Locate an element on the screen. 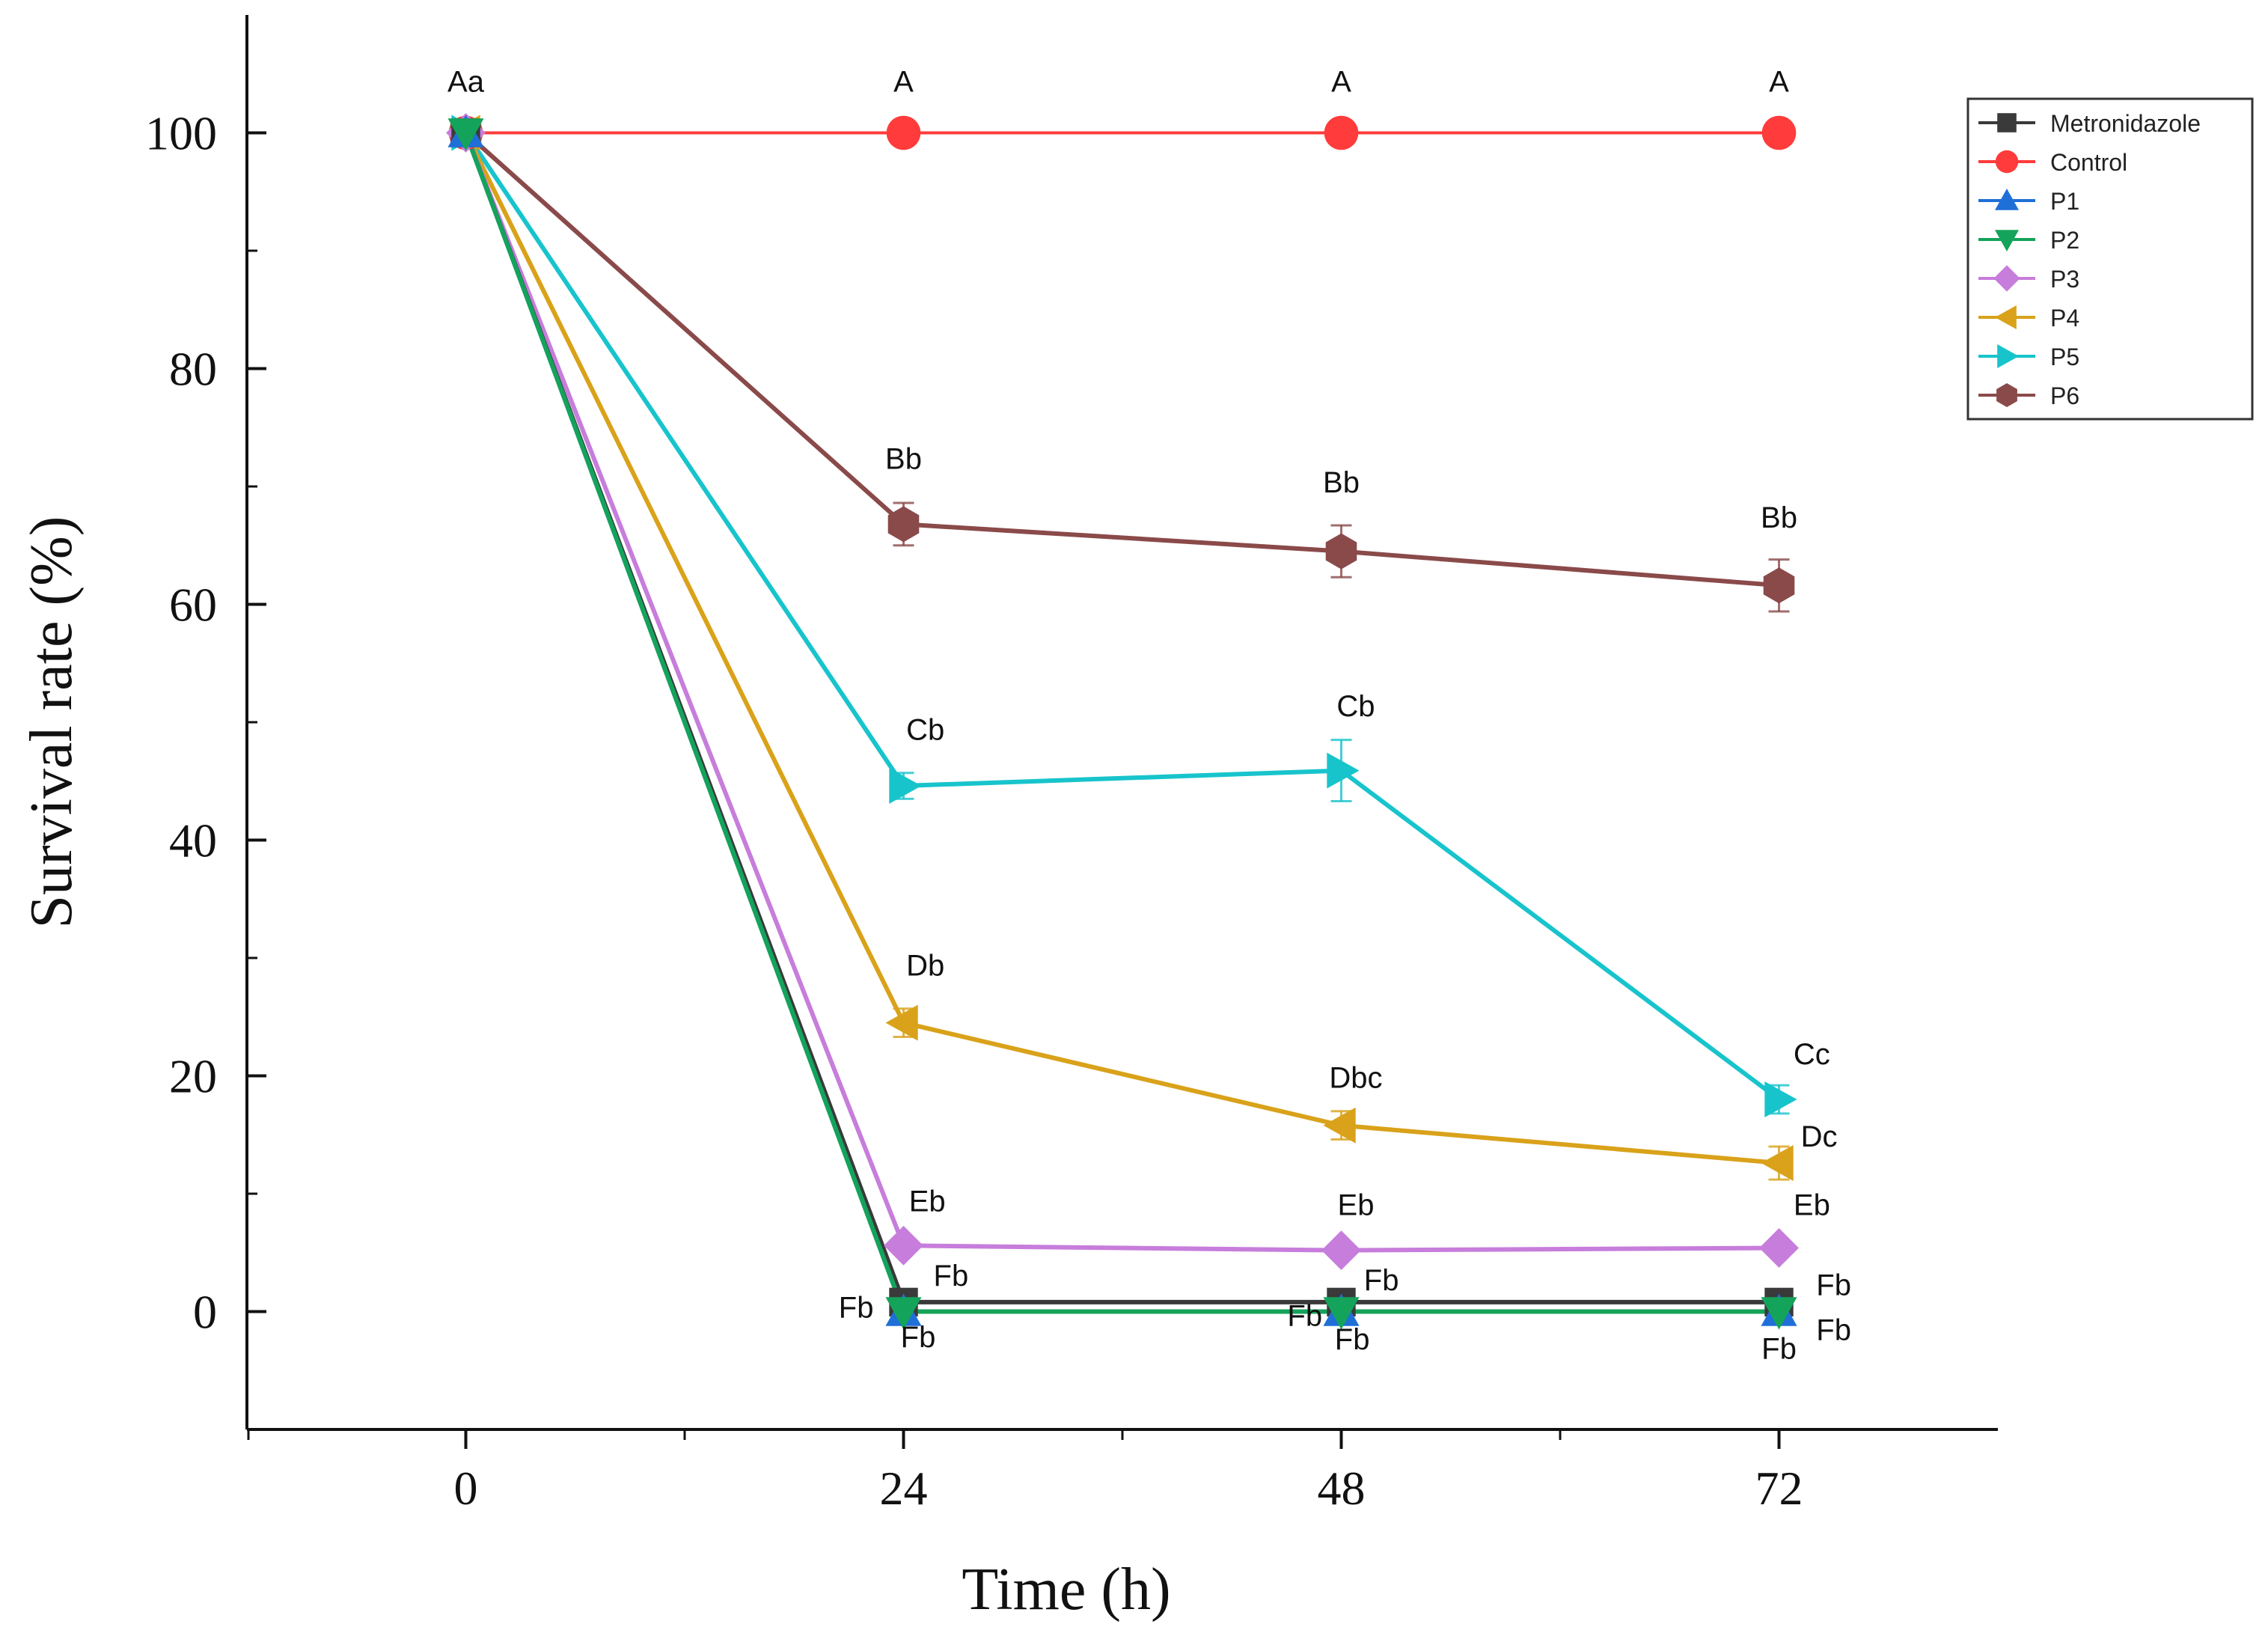 The image size is (2268, 1639). legend-marker-p5 is located at coordinates (2008, 356).